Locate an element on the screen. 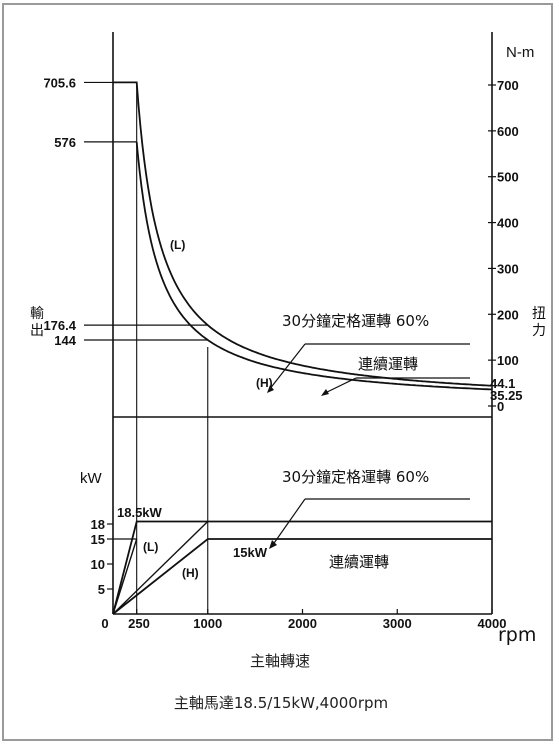 Image resolution: width=559 pixels, height=746 pixels. x-tick-label-1000: 1000 is located at coordinates (207, 623).